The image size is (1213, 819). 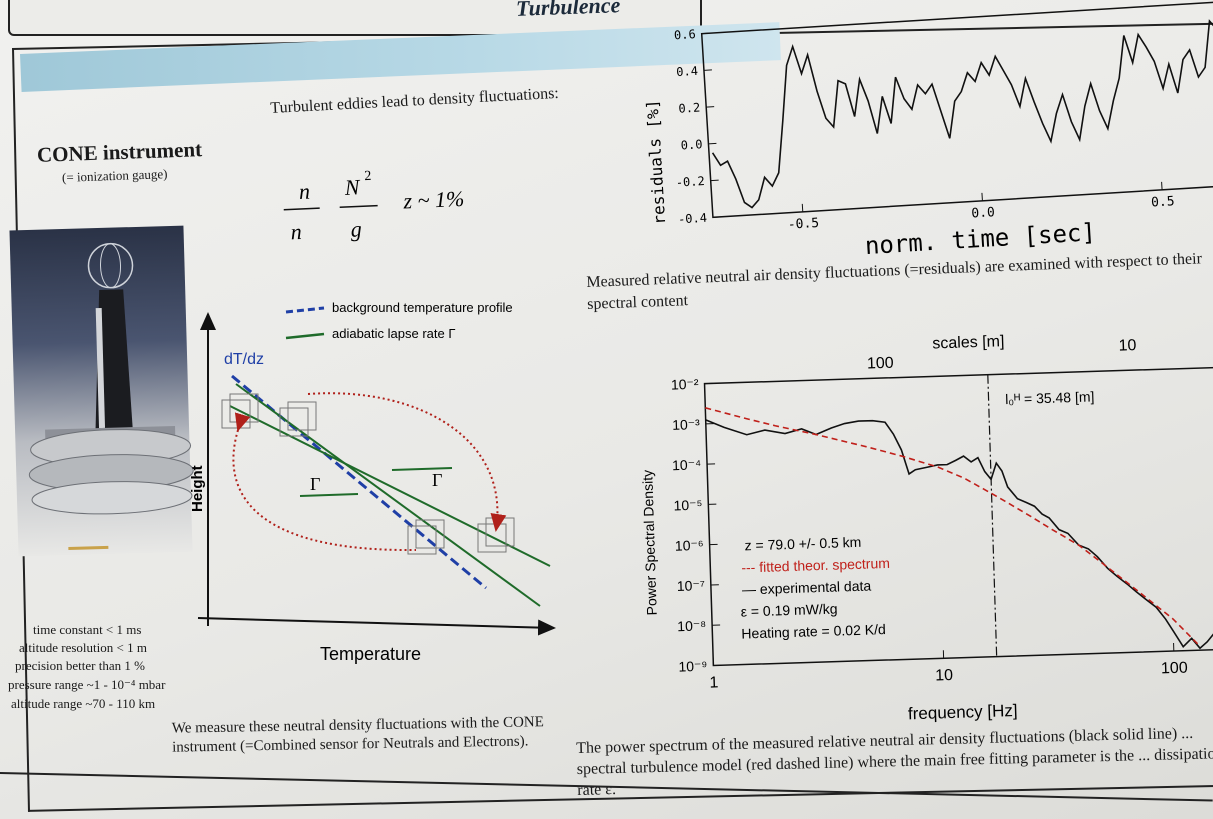 What do you see at coordinates (686, 424) in the screenshot?
I see `y-tick-label: 10⁻³` at bounding box center [686, 424].